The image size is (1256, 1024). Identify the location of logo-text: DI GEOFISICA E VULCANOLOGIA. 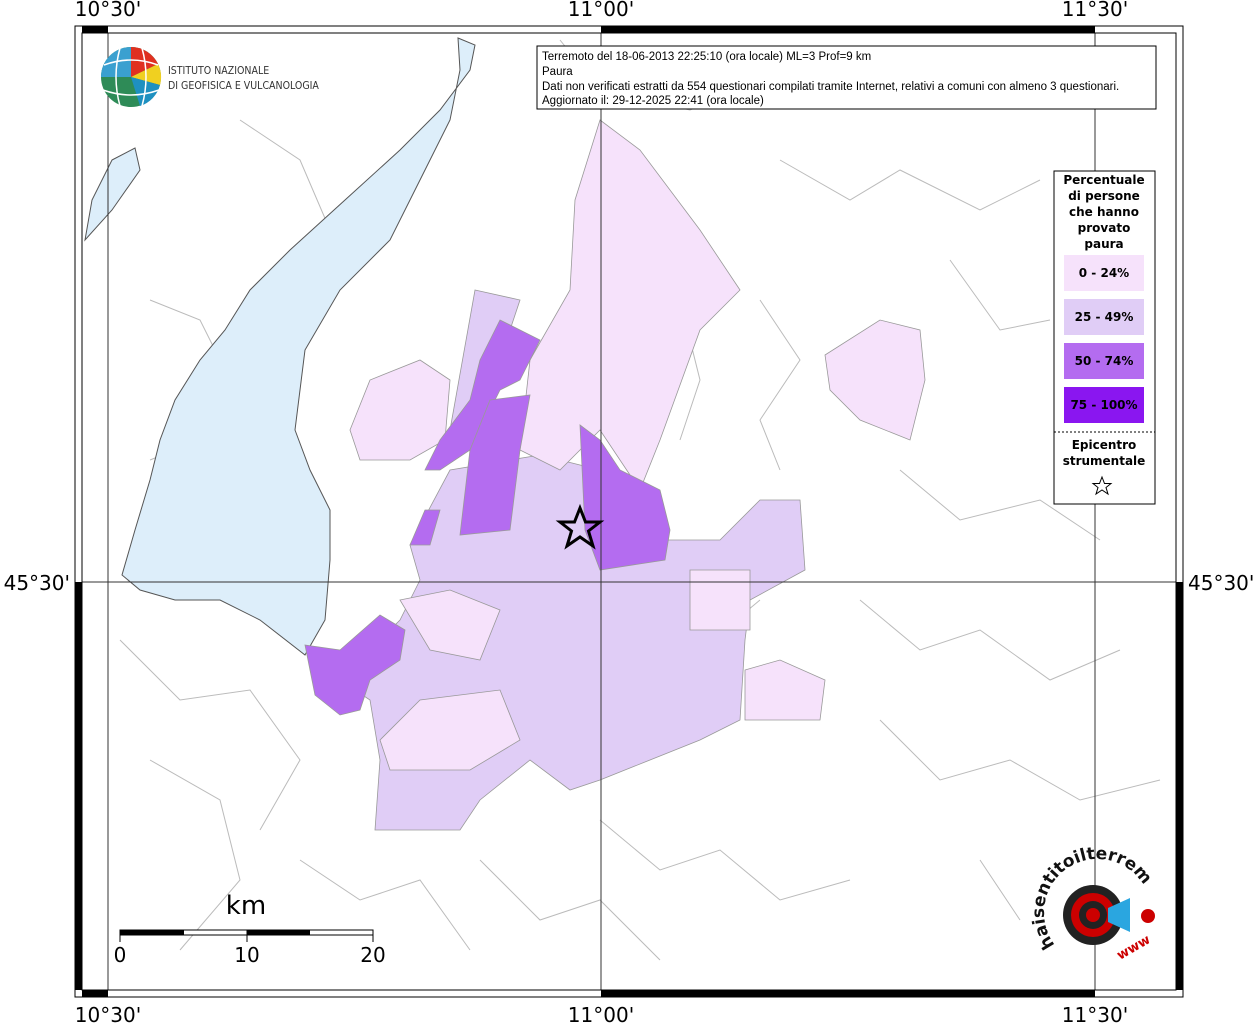
(243, 86).